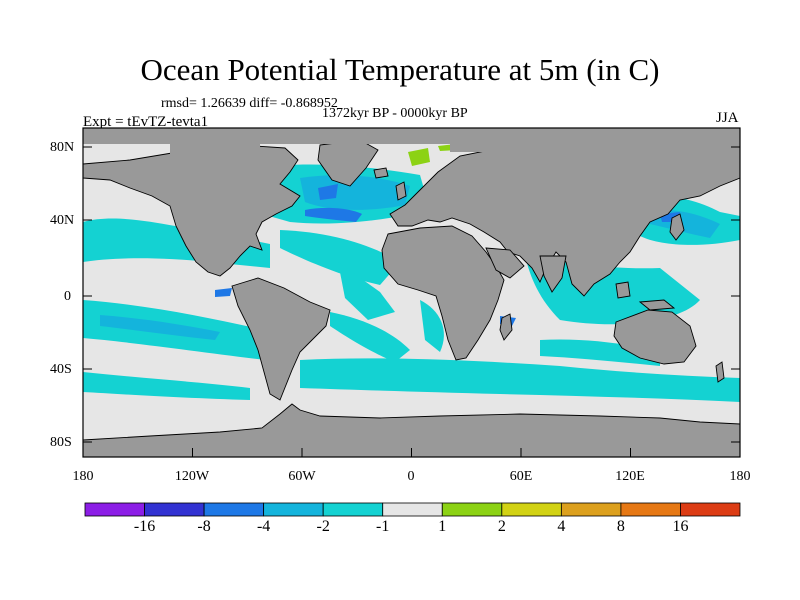 Image resolution: width=800 pixels, height=600 pixels. What do you see at coordinates (521, 476) in the screenshot?
I see `lon-label-60e: 60E` at bounding box center [521, 476].